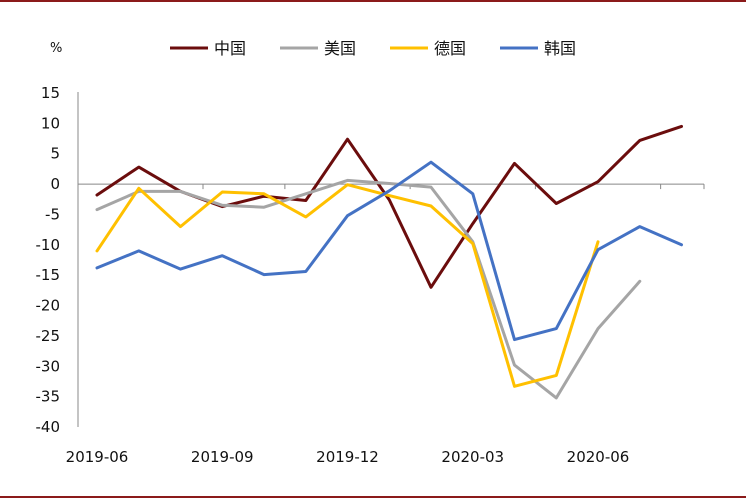 This screenshot has width=746, height=500. I want to click on legend-label-1: 美国, so click(340, 48).